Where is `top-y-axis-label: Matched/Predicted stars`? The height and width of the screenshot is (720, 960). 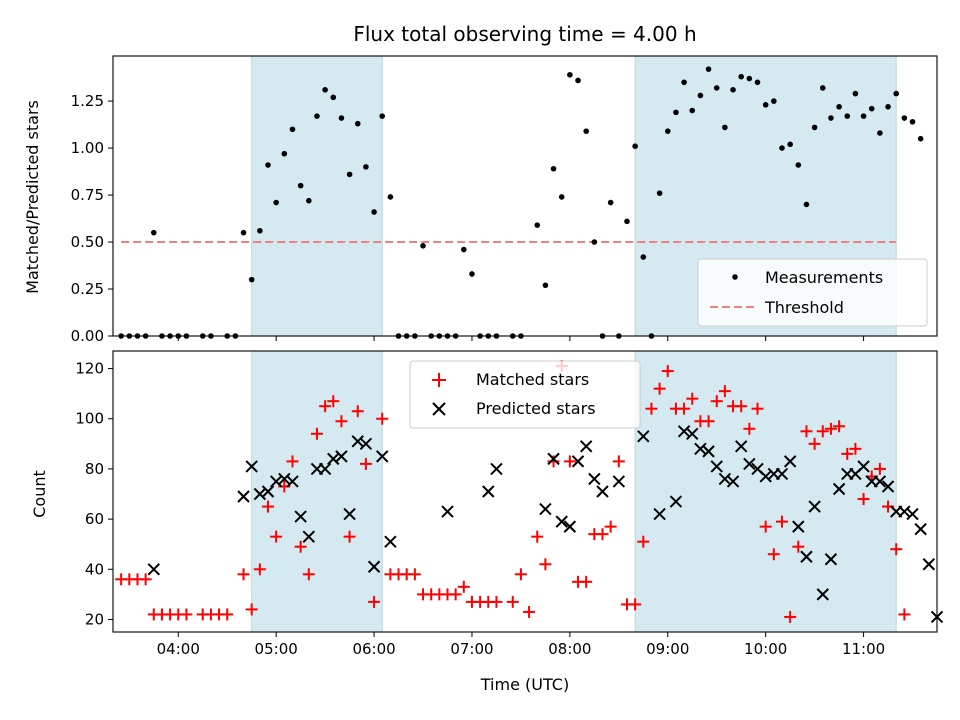
top-y-axis-label: Matched/Predicted stars is located at coordinates (32, 197).